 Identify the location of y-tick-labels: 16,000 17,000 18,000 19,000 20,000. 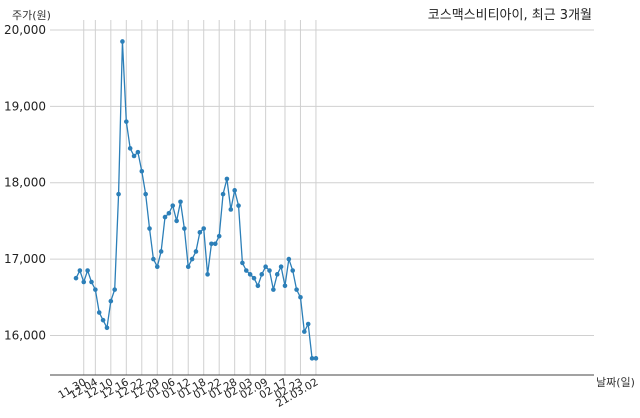
(25, 182).